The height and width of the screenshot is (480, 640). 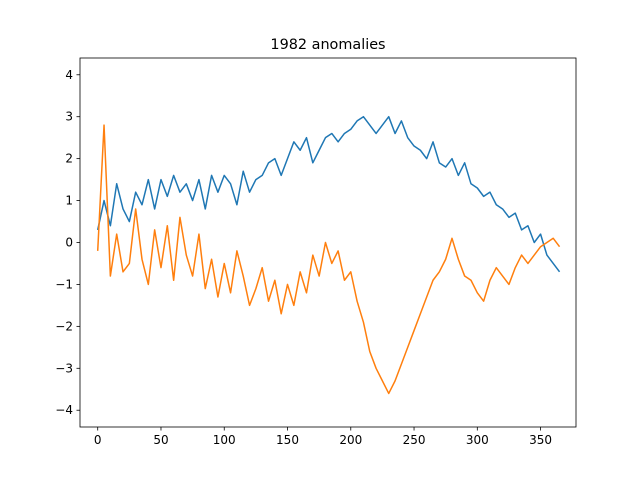 I want to click on x-tick-label: 200, so click(x=350, y=440).